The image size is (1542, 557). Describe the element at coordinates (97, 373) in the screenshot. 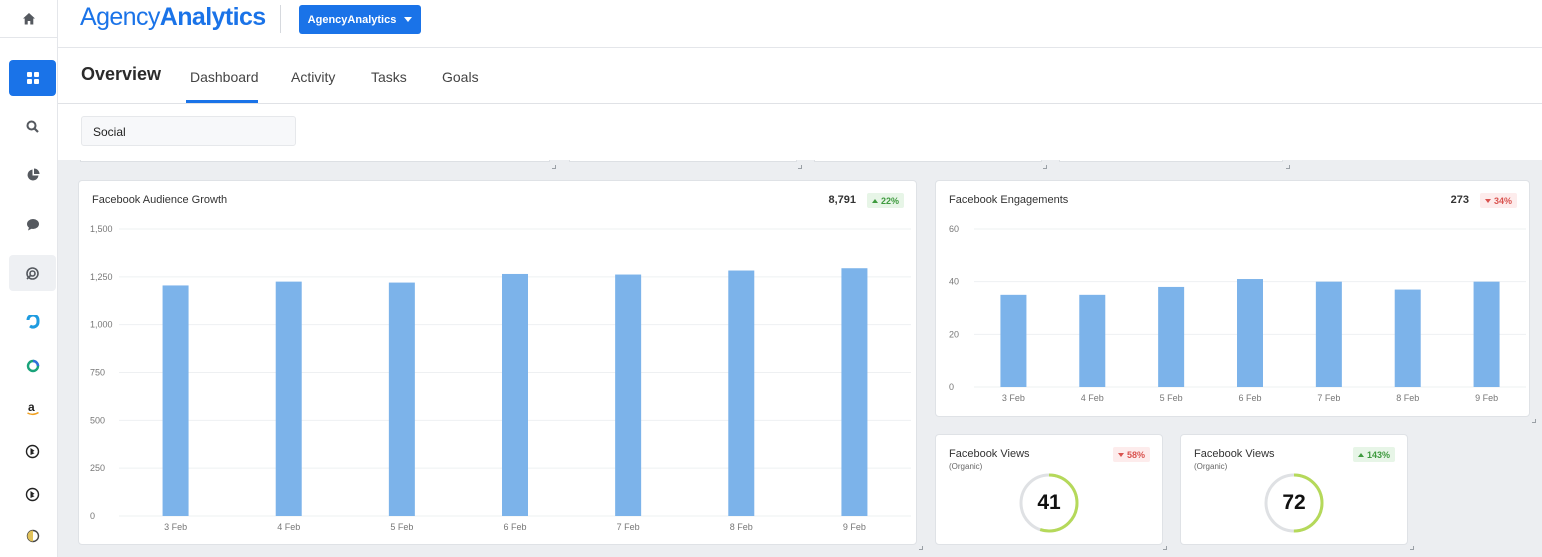

I see `y-tick-label: 750` at that location.